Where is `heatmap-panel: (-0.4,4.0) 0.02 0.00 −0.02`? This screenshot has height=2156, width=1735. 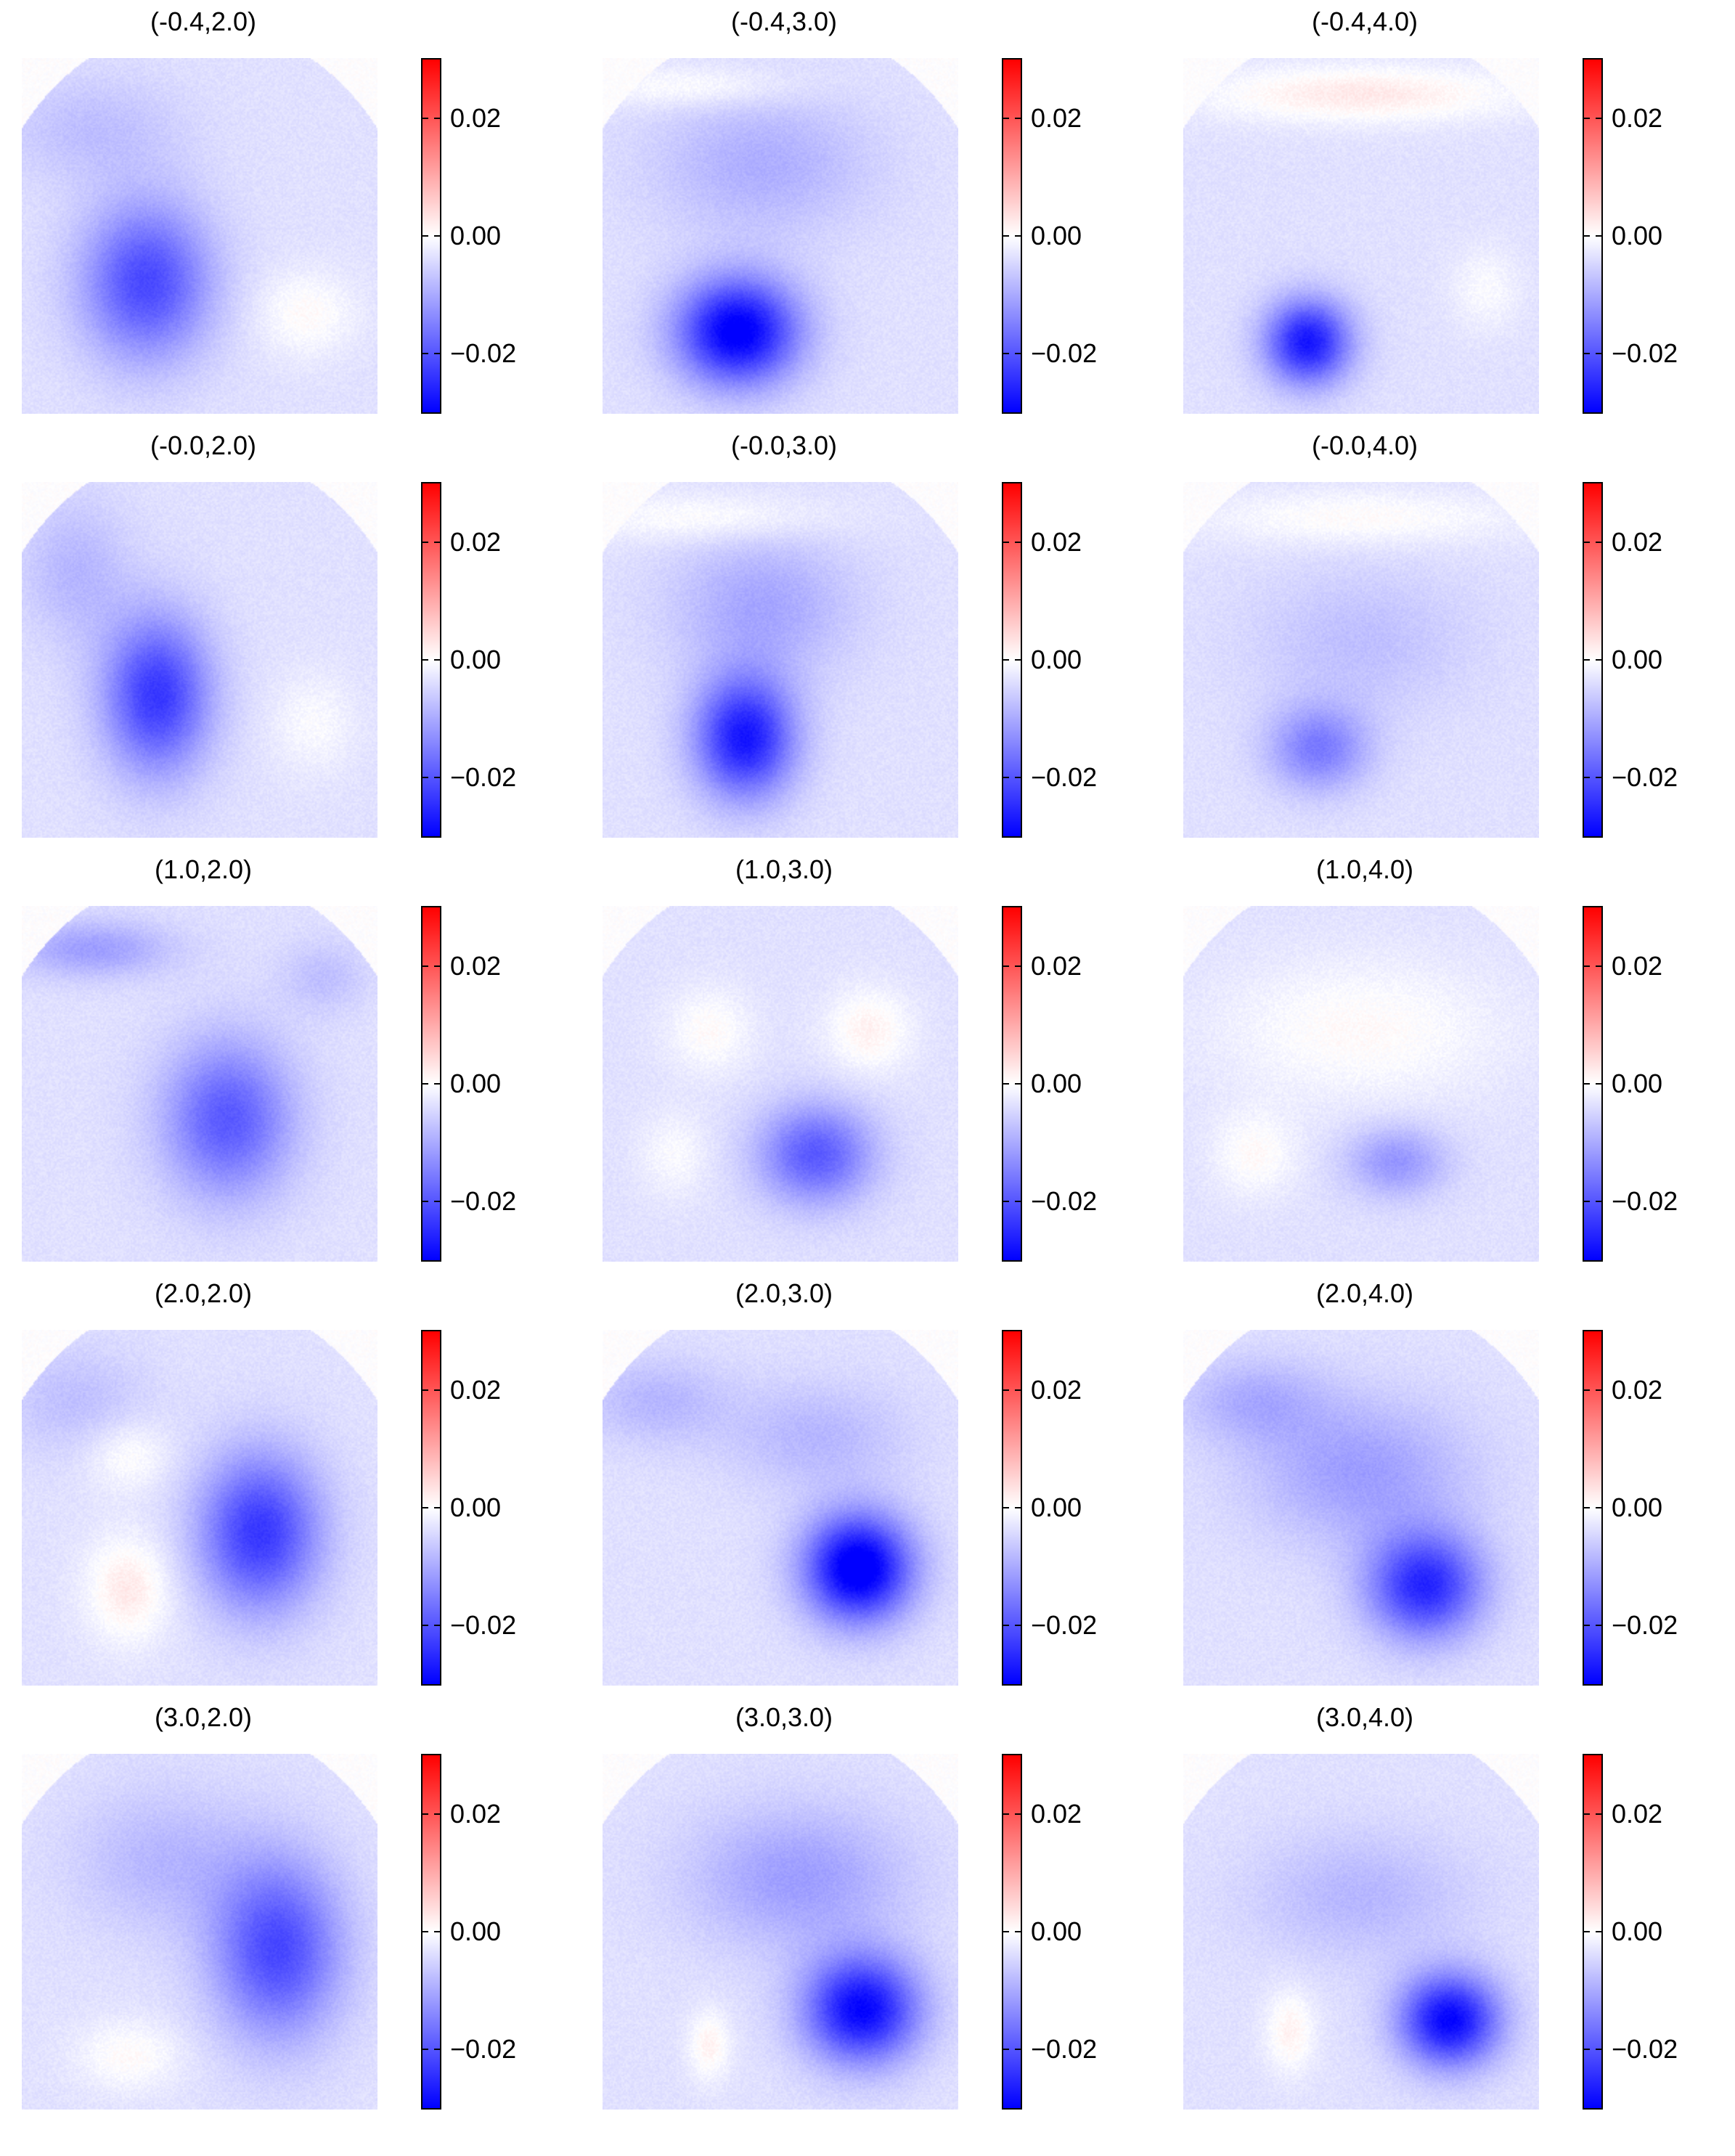 heatmap-panel: (-0.4,4.0) 0.02 0.00 −0.02 is located at coordinates (1459, 214).